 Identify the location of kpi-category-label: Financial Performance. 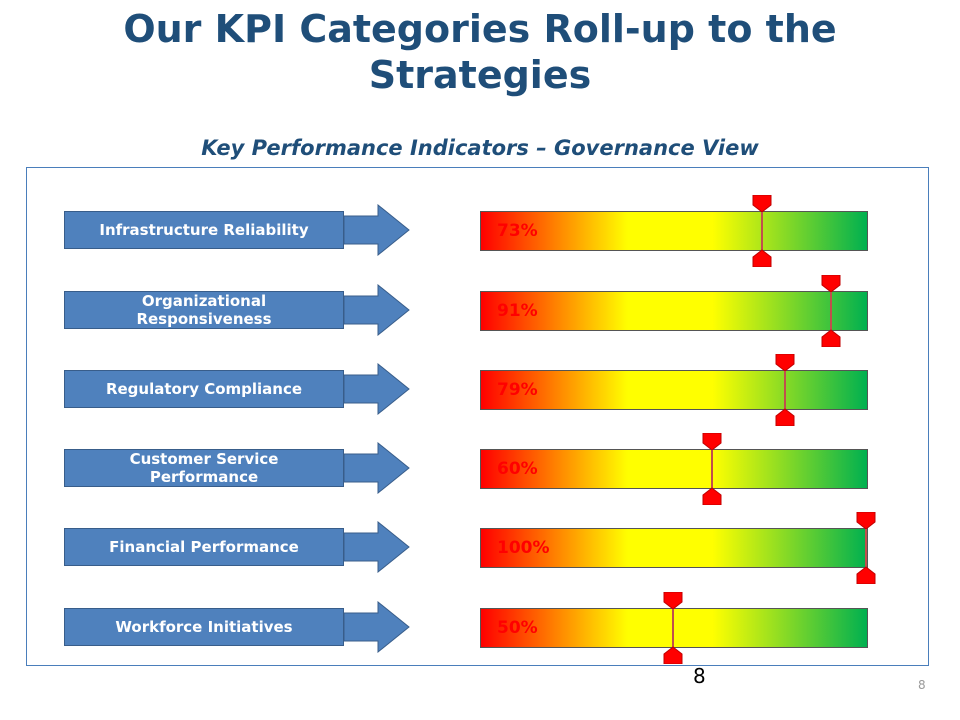
(204, 547).